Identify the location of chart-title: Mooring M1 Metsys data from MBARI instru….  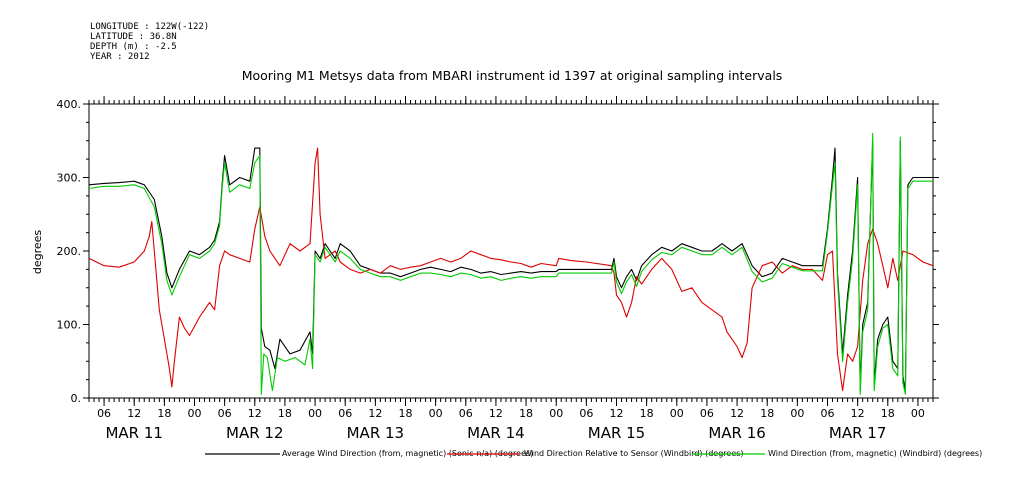
(512, 75).